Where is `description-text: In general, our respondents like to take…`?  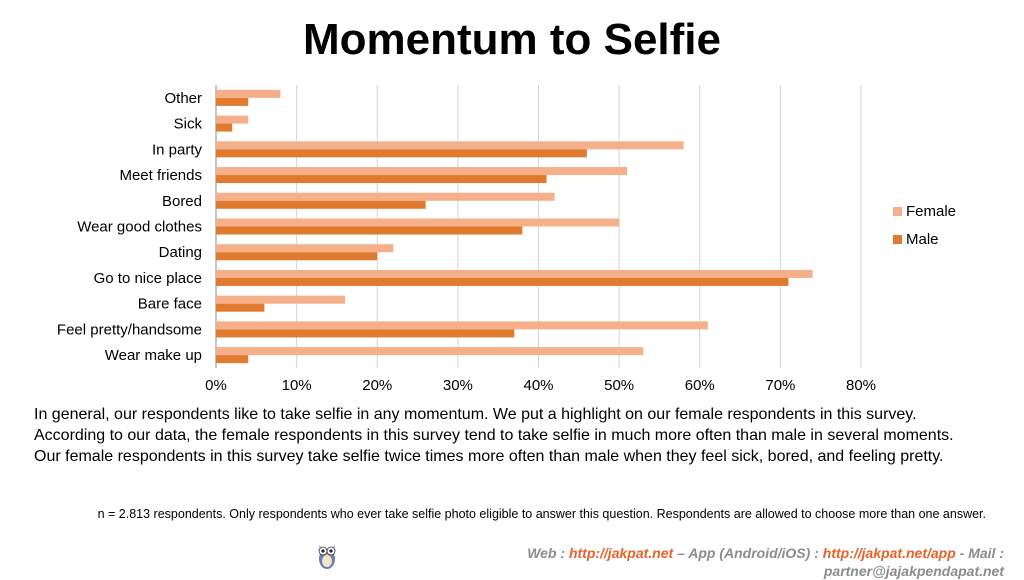
description-text: In general, our respondents like to take… is located at coordinates (494, 435).